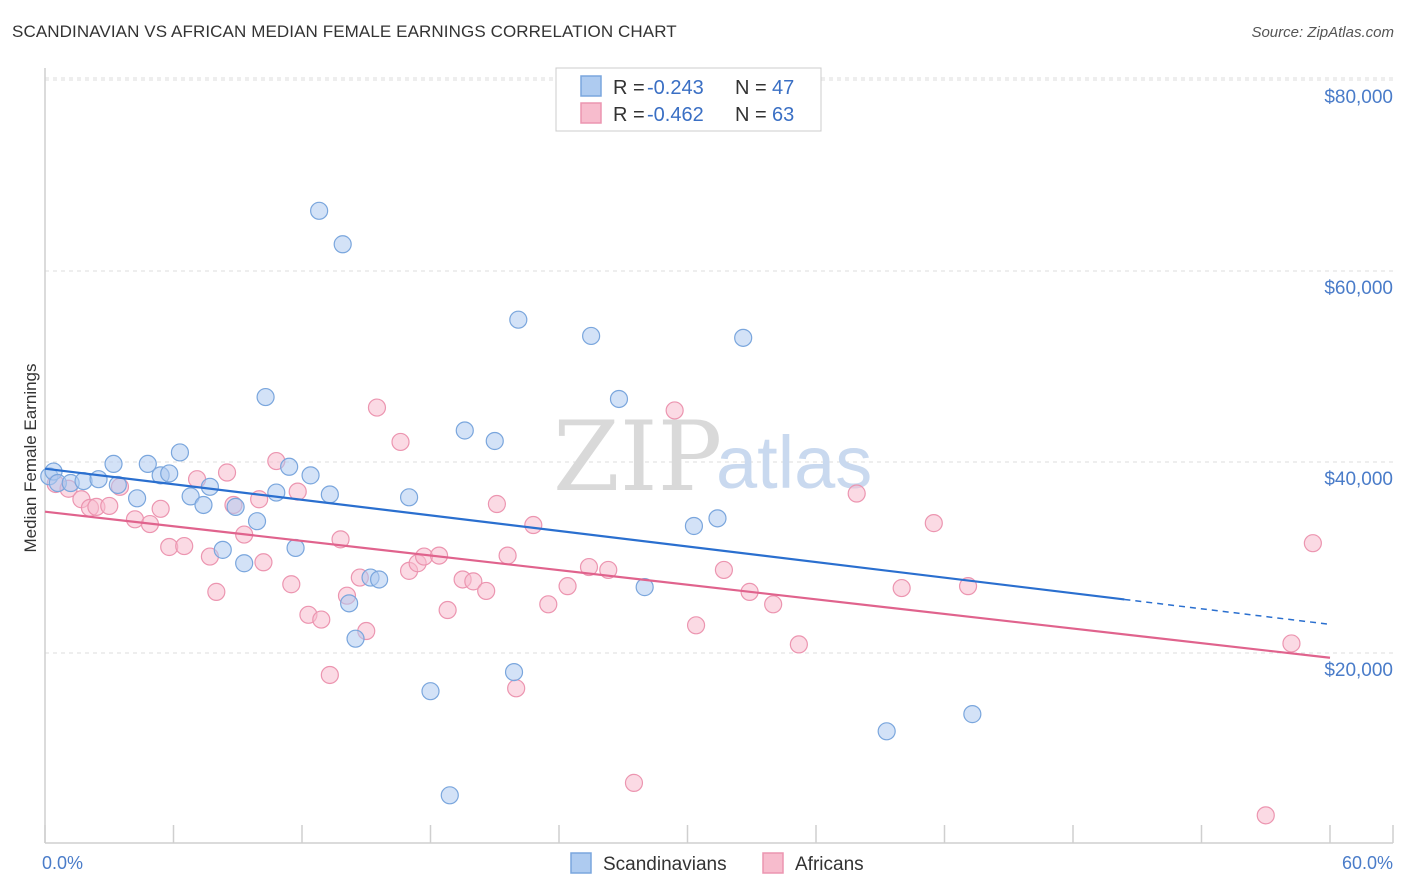 Image resolution: width=1406 pixels, height=892 pixels. What do you see at coordinates (1358, 670) in the screenshot?
I see `y-tick-label-0: $20,000` at bounding box center [1358, 670].